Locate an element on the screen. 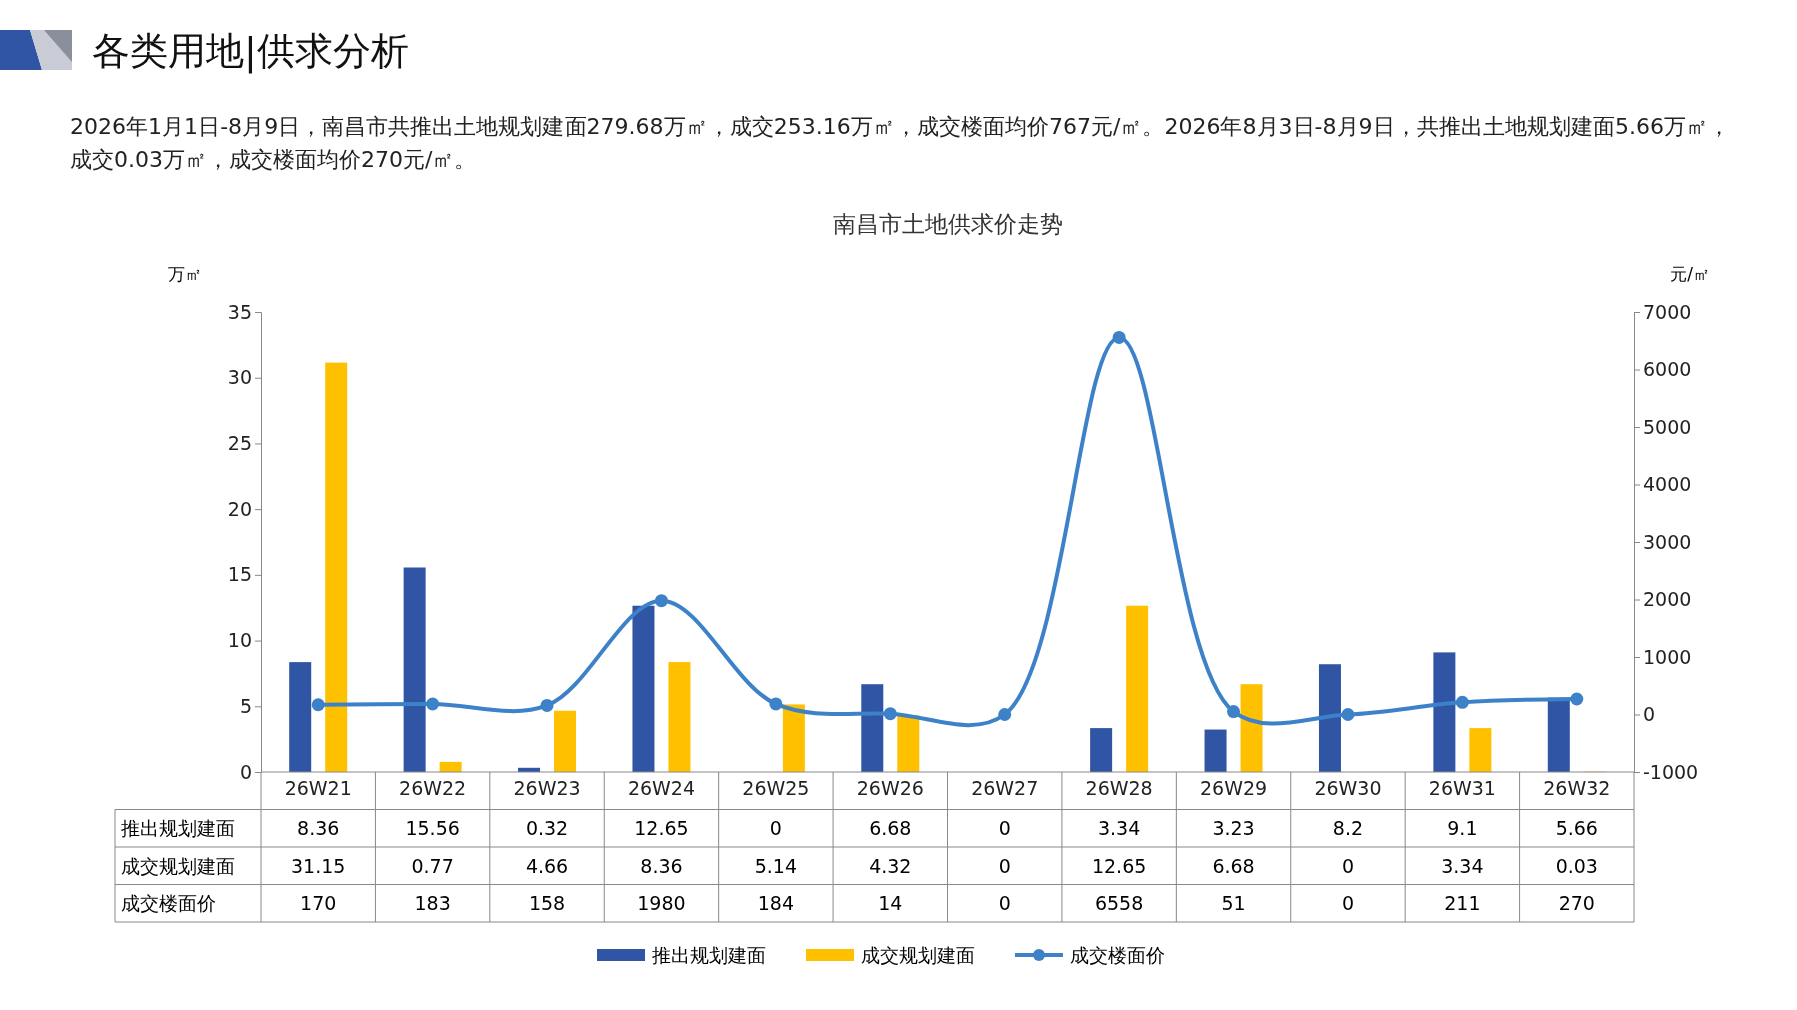  y2-tick-label: 4000 is located at coordinates (1667, 484).